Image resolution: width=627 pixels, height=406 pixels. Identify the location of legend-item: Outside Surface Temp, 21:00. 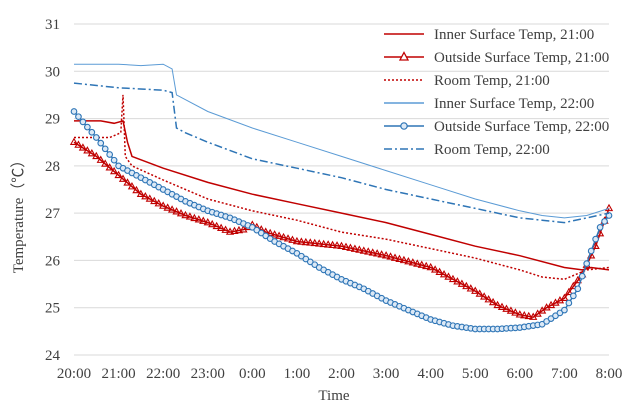
(496, 58).